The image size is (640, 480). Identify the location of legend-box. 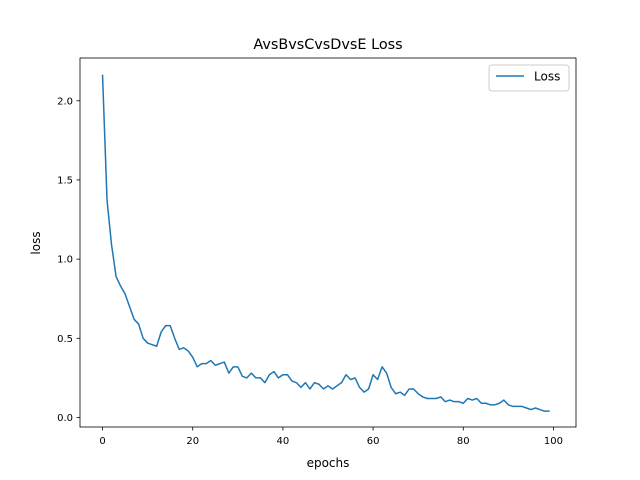
(529, 78).